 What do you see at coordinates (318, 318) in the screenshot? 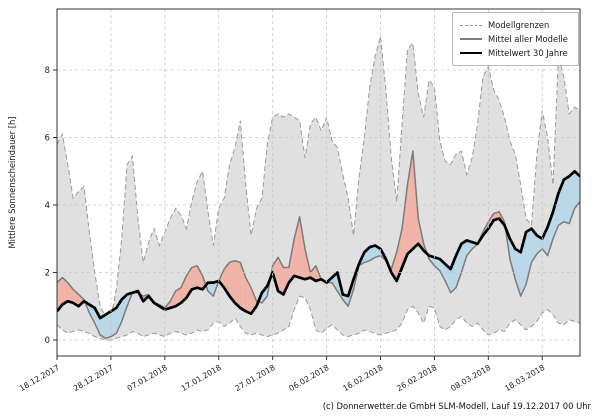
I see `model-lower-bound-line` at bounding box center [318, 318].